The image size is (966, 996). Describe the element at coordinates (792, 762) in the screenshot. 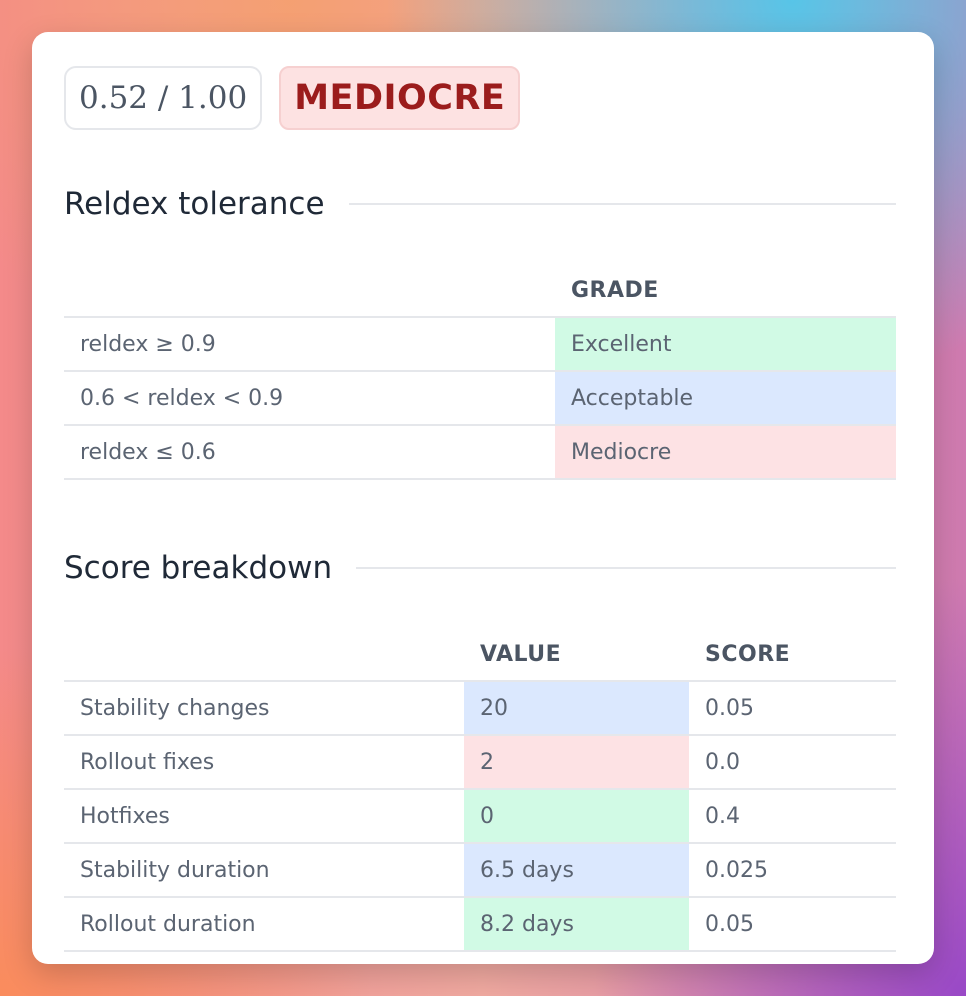

I see `score-cell: 0.0` at that location.